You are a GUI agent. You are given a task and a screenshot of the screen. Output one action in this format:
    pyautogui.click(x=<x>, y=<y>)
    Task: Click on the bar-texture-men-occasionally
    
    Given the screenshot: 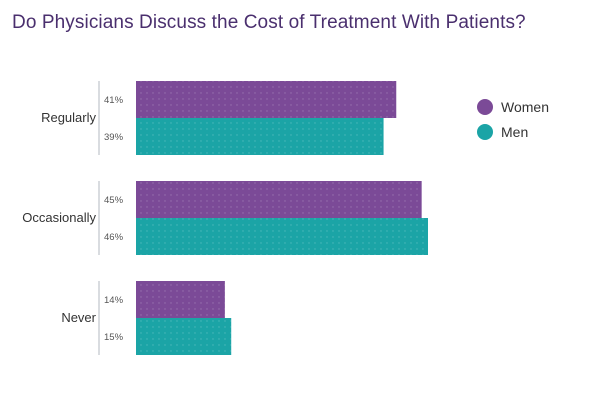 What is the action you would take?
    pyautogui.click(x=282, y=236)
    